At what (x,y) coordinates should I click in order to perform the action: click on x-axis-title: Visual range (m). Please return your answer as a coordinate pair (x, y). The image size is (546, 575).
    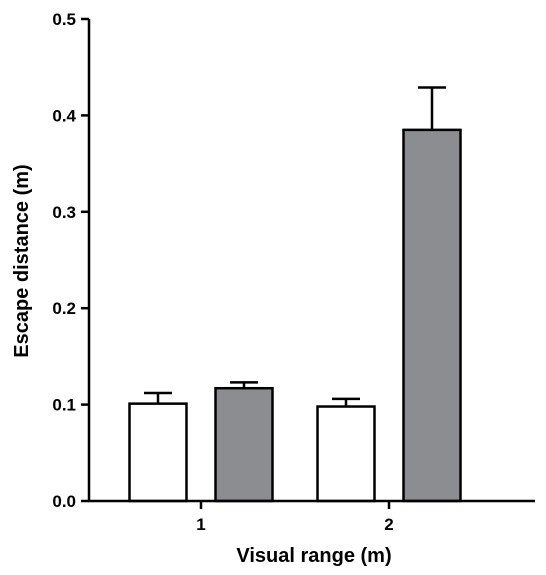
    Looking at the image, I should click on (313, 556).